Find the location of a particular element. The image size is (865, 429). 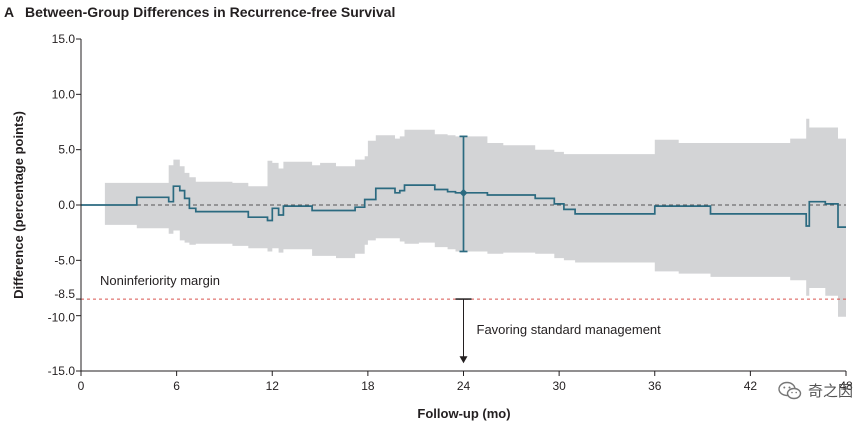

x-tick-label: 12 is located at coordinates (273, 386).